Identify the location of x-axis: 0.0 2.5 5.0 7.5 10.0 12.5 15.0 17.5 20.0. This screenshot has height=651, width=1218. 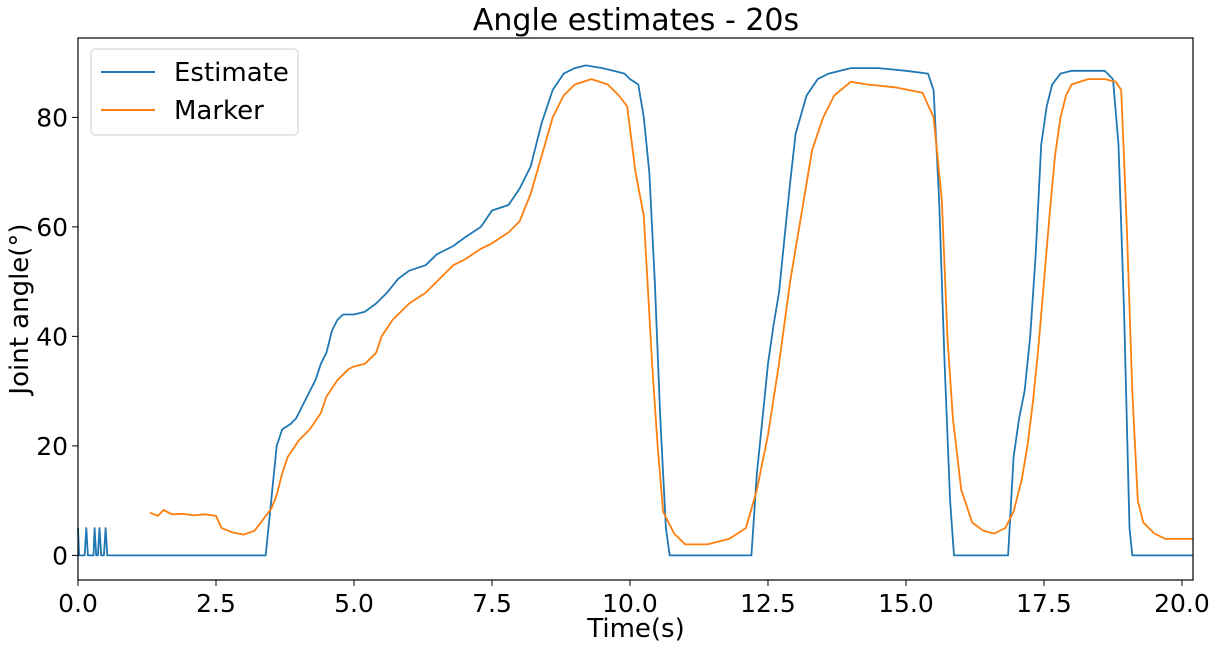
(634, 599).